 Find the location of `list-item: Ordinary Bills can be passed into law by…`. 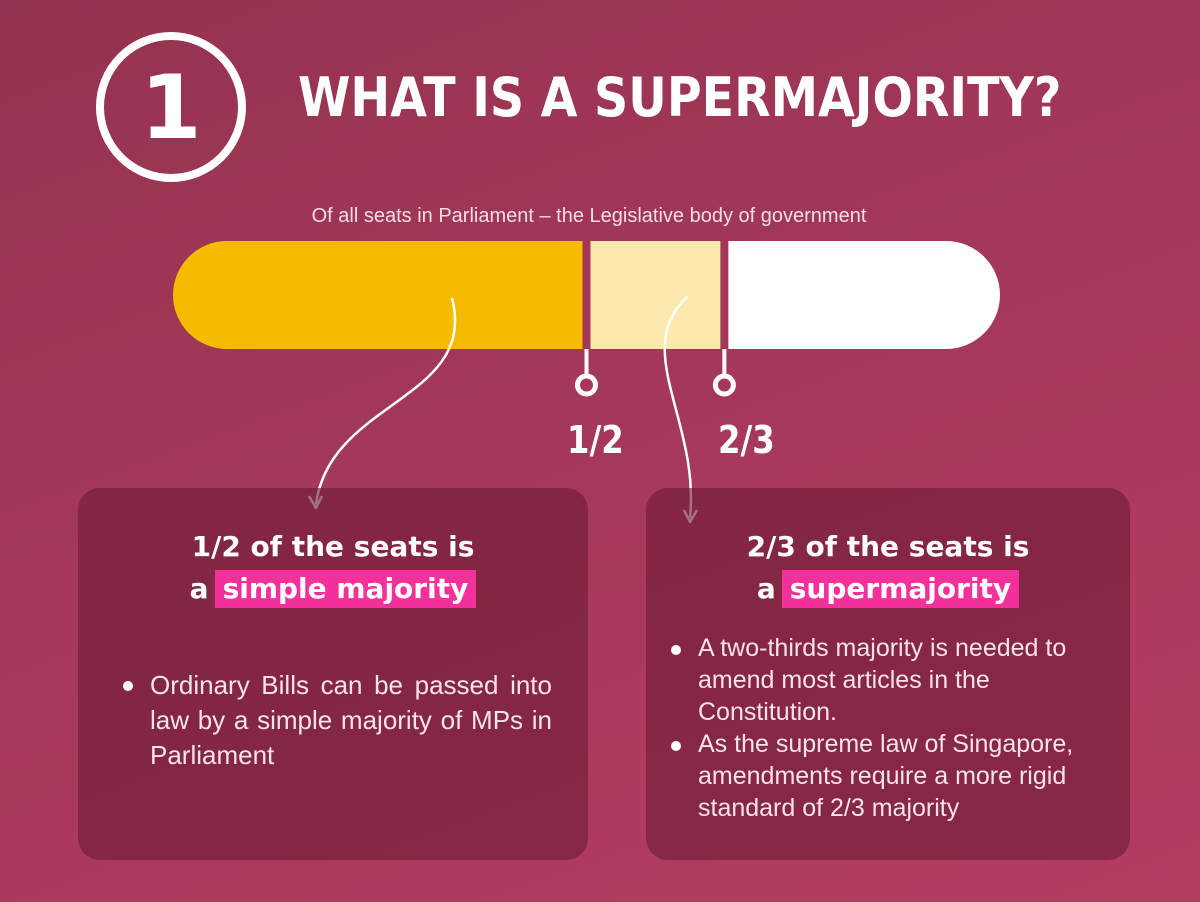

list-item: Ordinary Bills can be passed into law by… is located at coordinates (336, 720).